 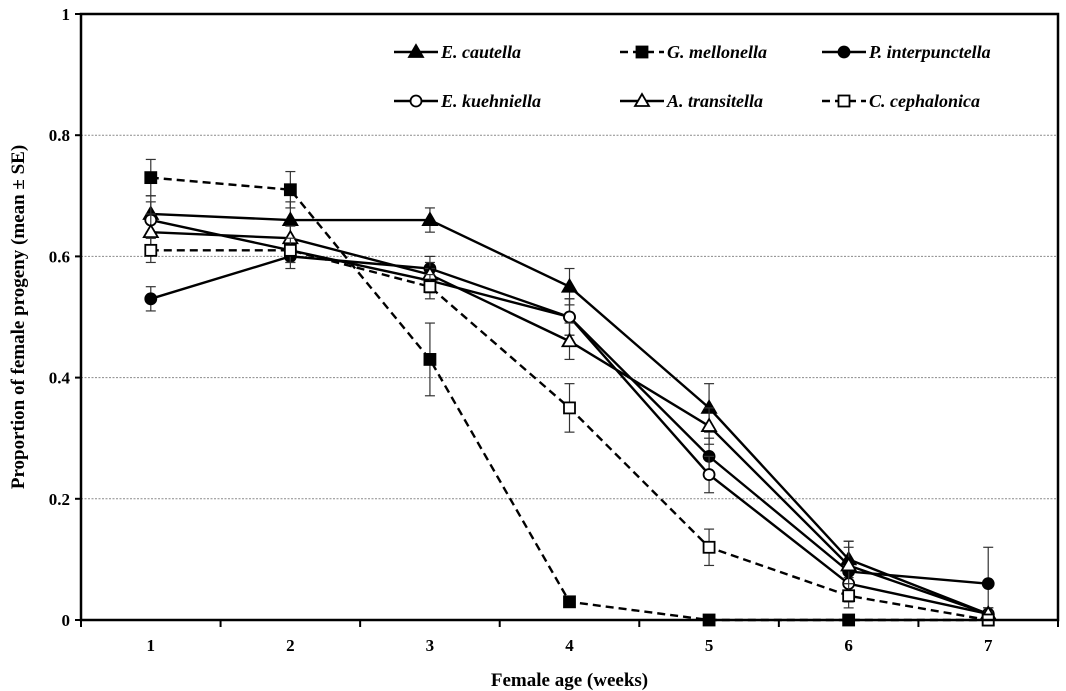 What do you see at coordinates (59, 256) in the screenshot?
I see `y-tick-label: 0.6` at bounding box center [59, 256].